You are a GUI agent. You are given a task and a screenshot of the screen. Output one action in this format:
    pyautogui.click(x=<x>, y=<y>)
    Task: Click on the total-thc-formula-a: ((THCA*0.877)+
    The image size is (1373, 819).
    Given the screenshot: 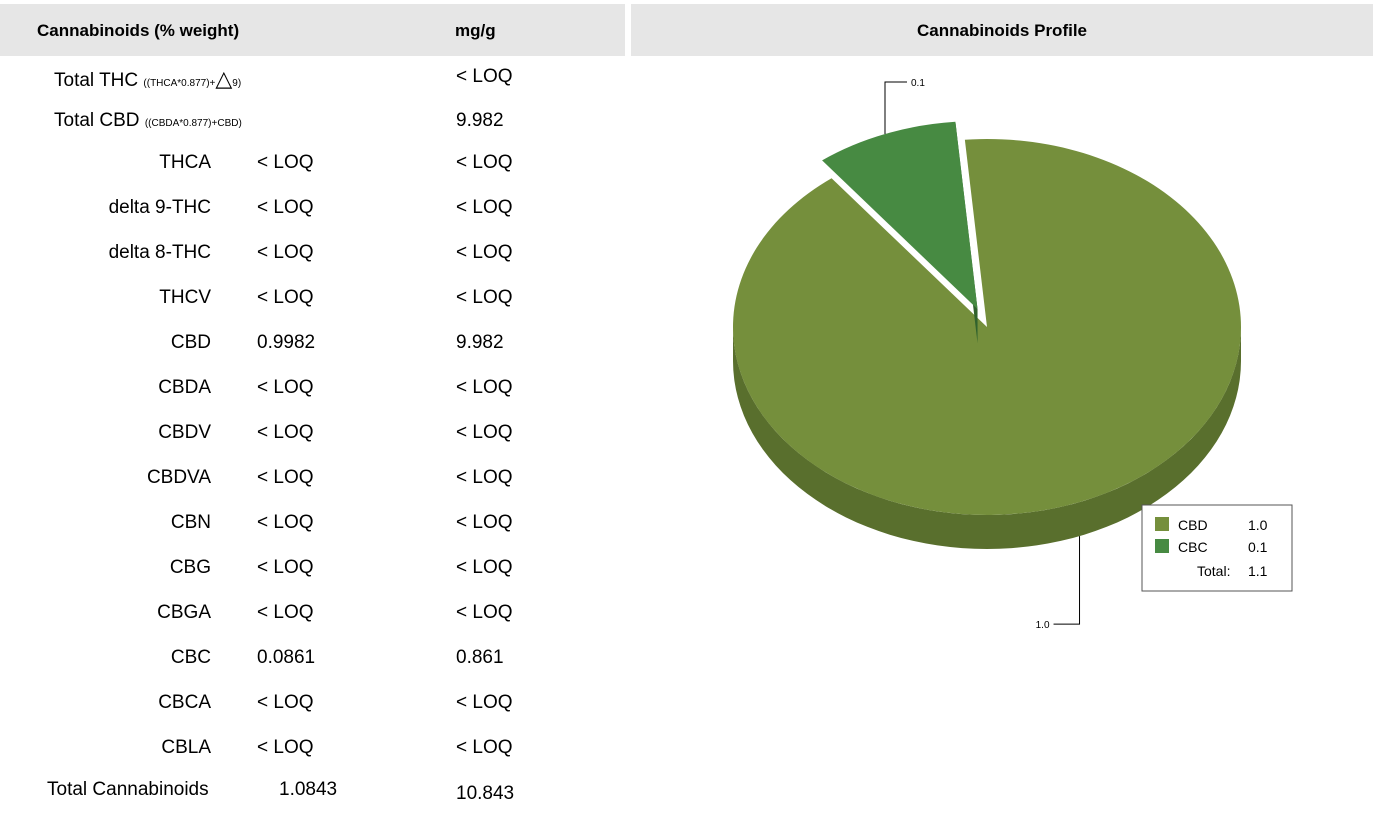 What is the action you would take?
    pyautogui.click(x=179, y=83)
    